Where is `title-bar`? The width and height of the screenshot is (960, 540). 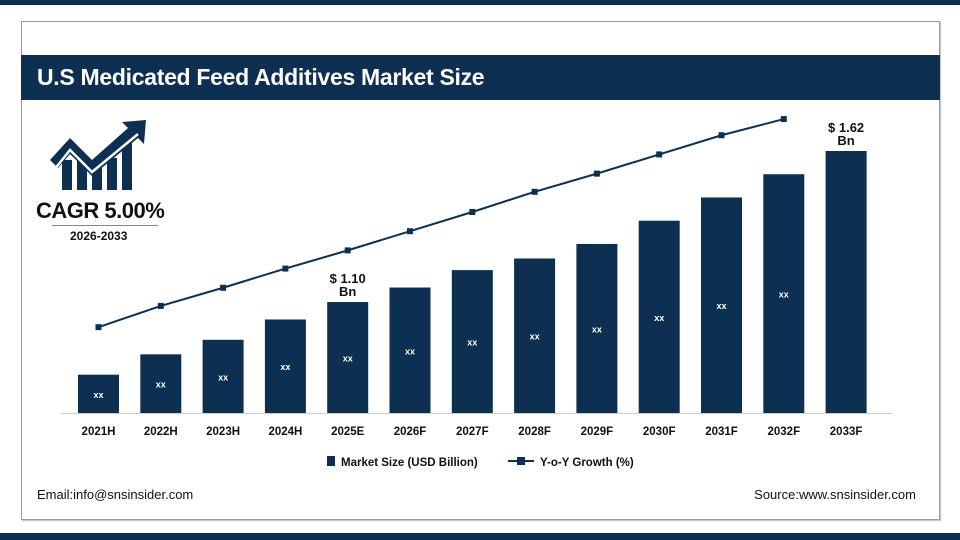 title-bar is located at coordinates (480, 77).